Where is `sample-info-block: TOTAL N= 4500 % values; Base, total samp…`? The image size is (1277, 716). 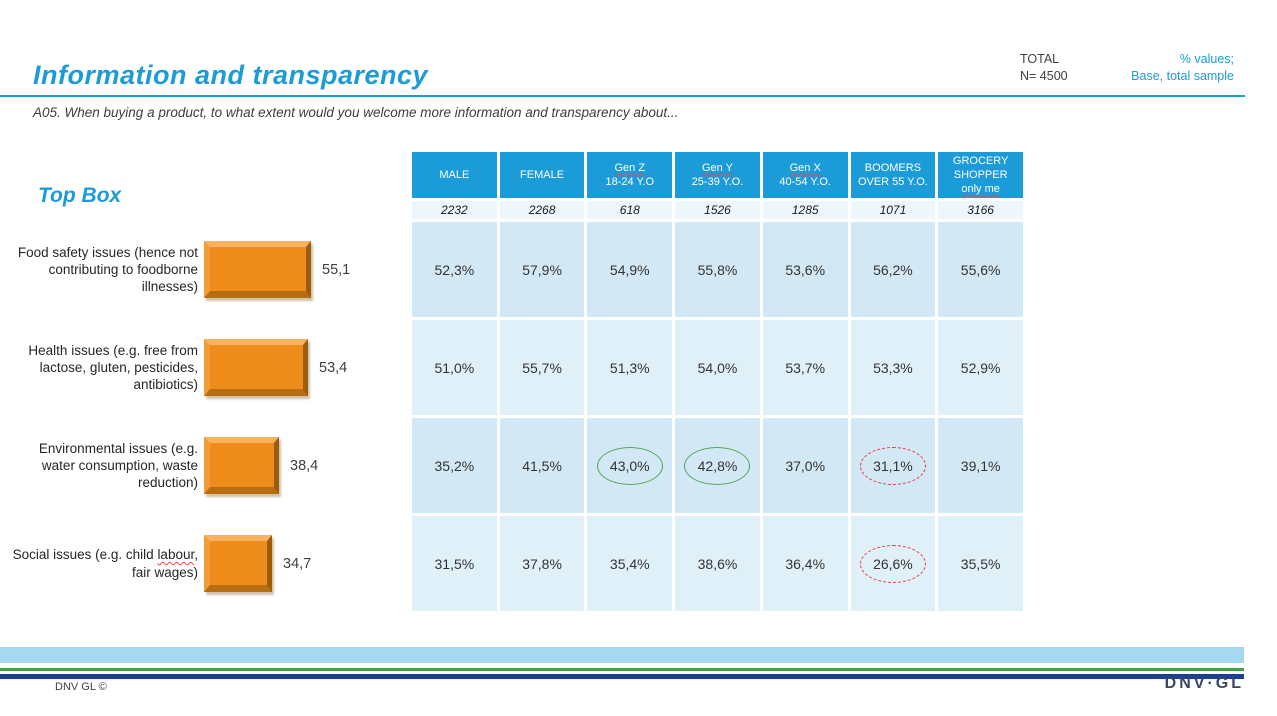 sample-info-block: TOTAL N= 4500 % values; Base, total samp… is located at coordinates (1127, 67).